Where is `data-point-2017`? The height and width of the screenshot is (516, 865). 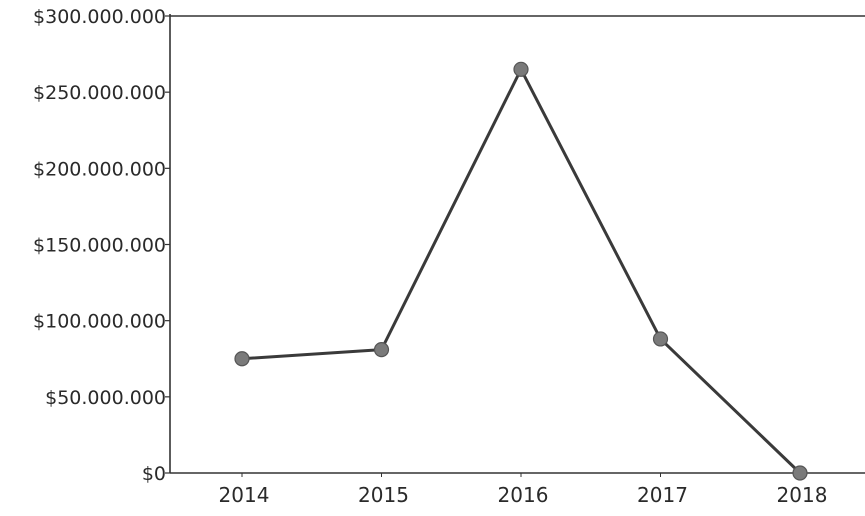
data-point-2017 is located at coordinates (660, 339).